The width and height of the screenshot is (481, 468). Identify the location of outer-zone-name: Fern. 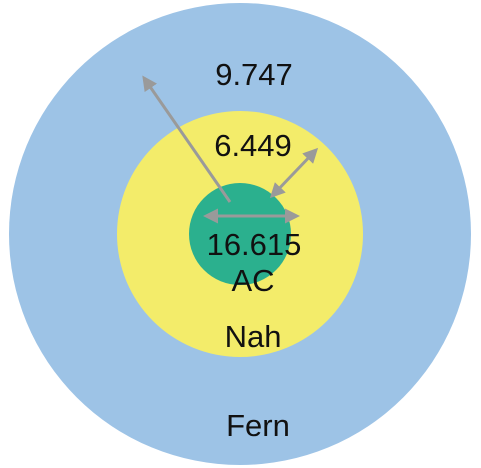
(258, 425).